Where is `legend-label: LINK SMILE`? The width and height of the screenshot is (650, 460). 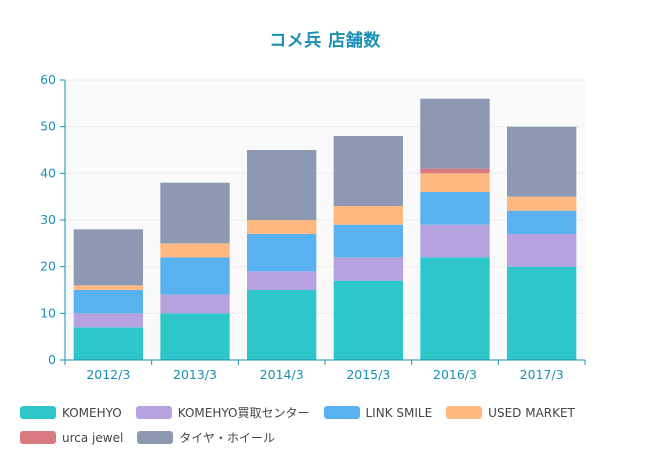
legend-label: LINK SMILE is located at coordinates (399, 412).